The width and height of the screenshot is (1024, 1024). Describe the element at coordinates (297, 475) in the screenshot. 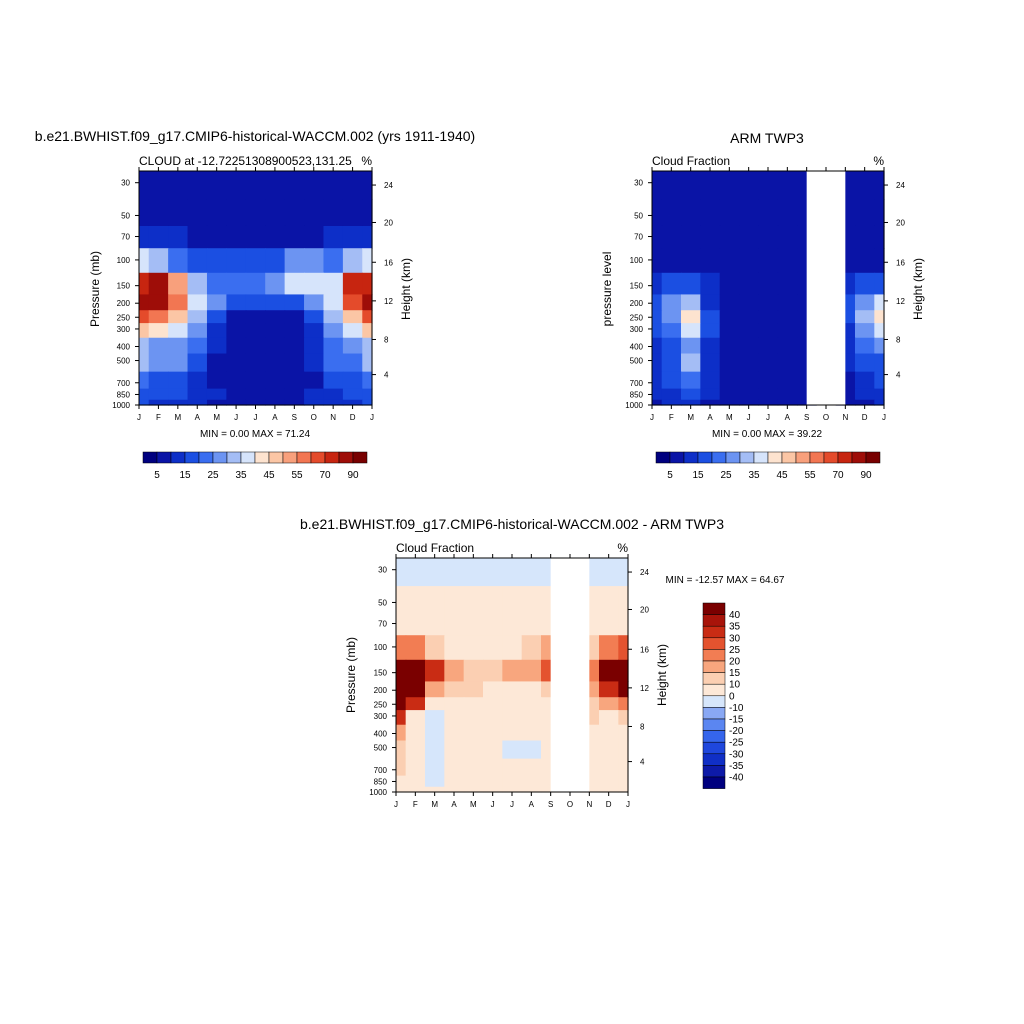

I see `colorbar-label: 55` at that location.